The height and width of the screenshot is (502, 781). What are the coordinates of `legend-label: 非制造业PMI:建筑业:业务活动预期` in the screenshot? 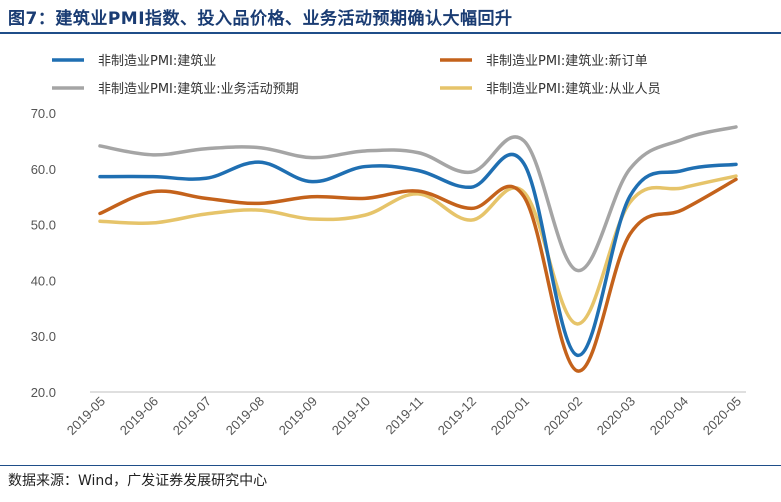 It's located at (198, 89).